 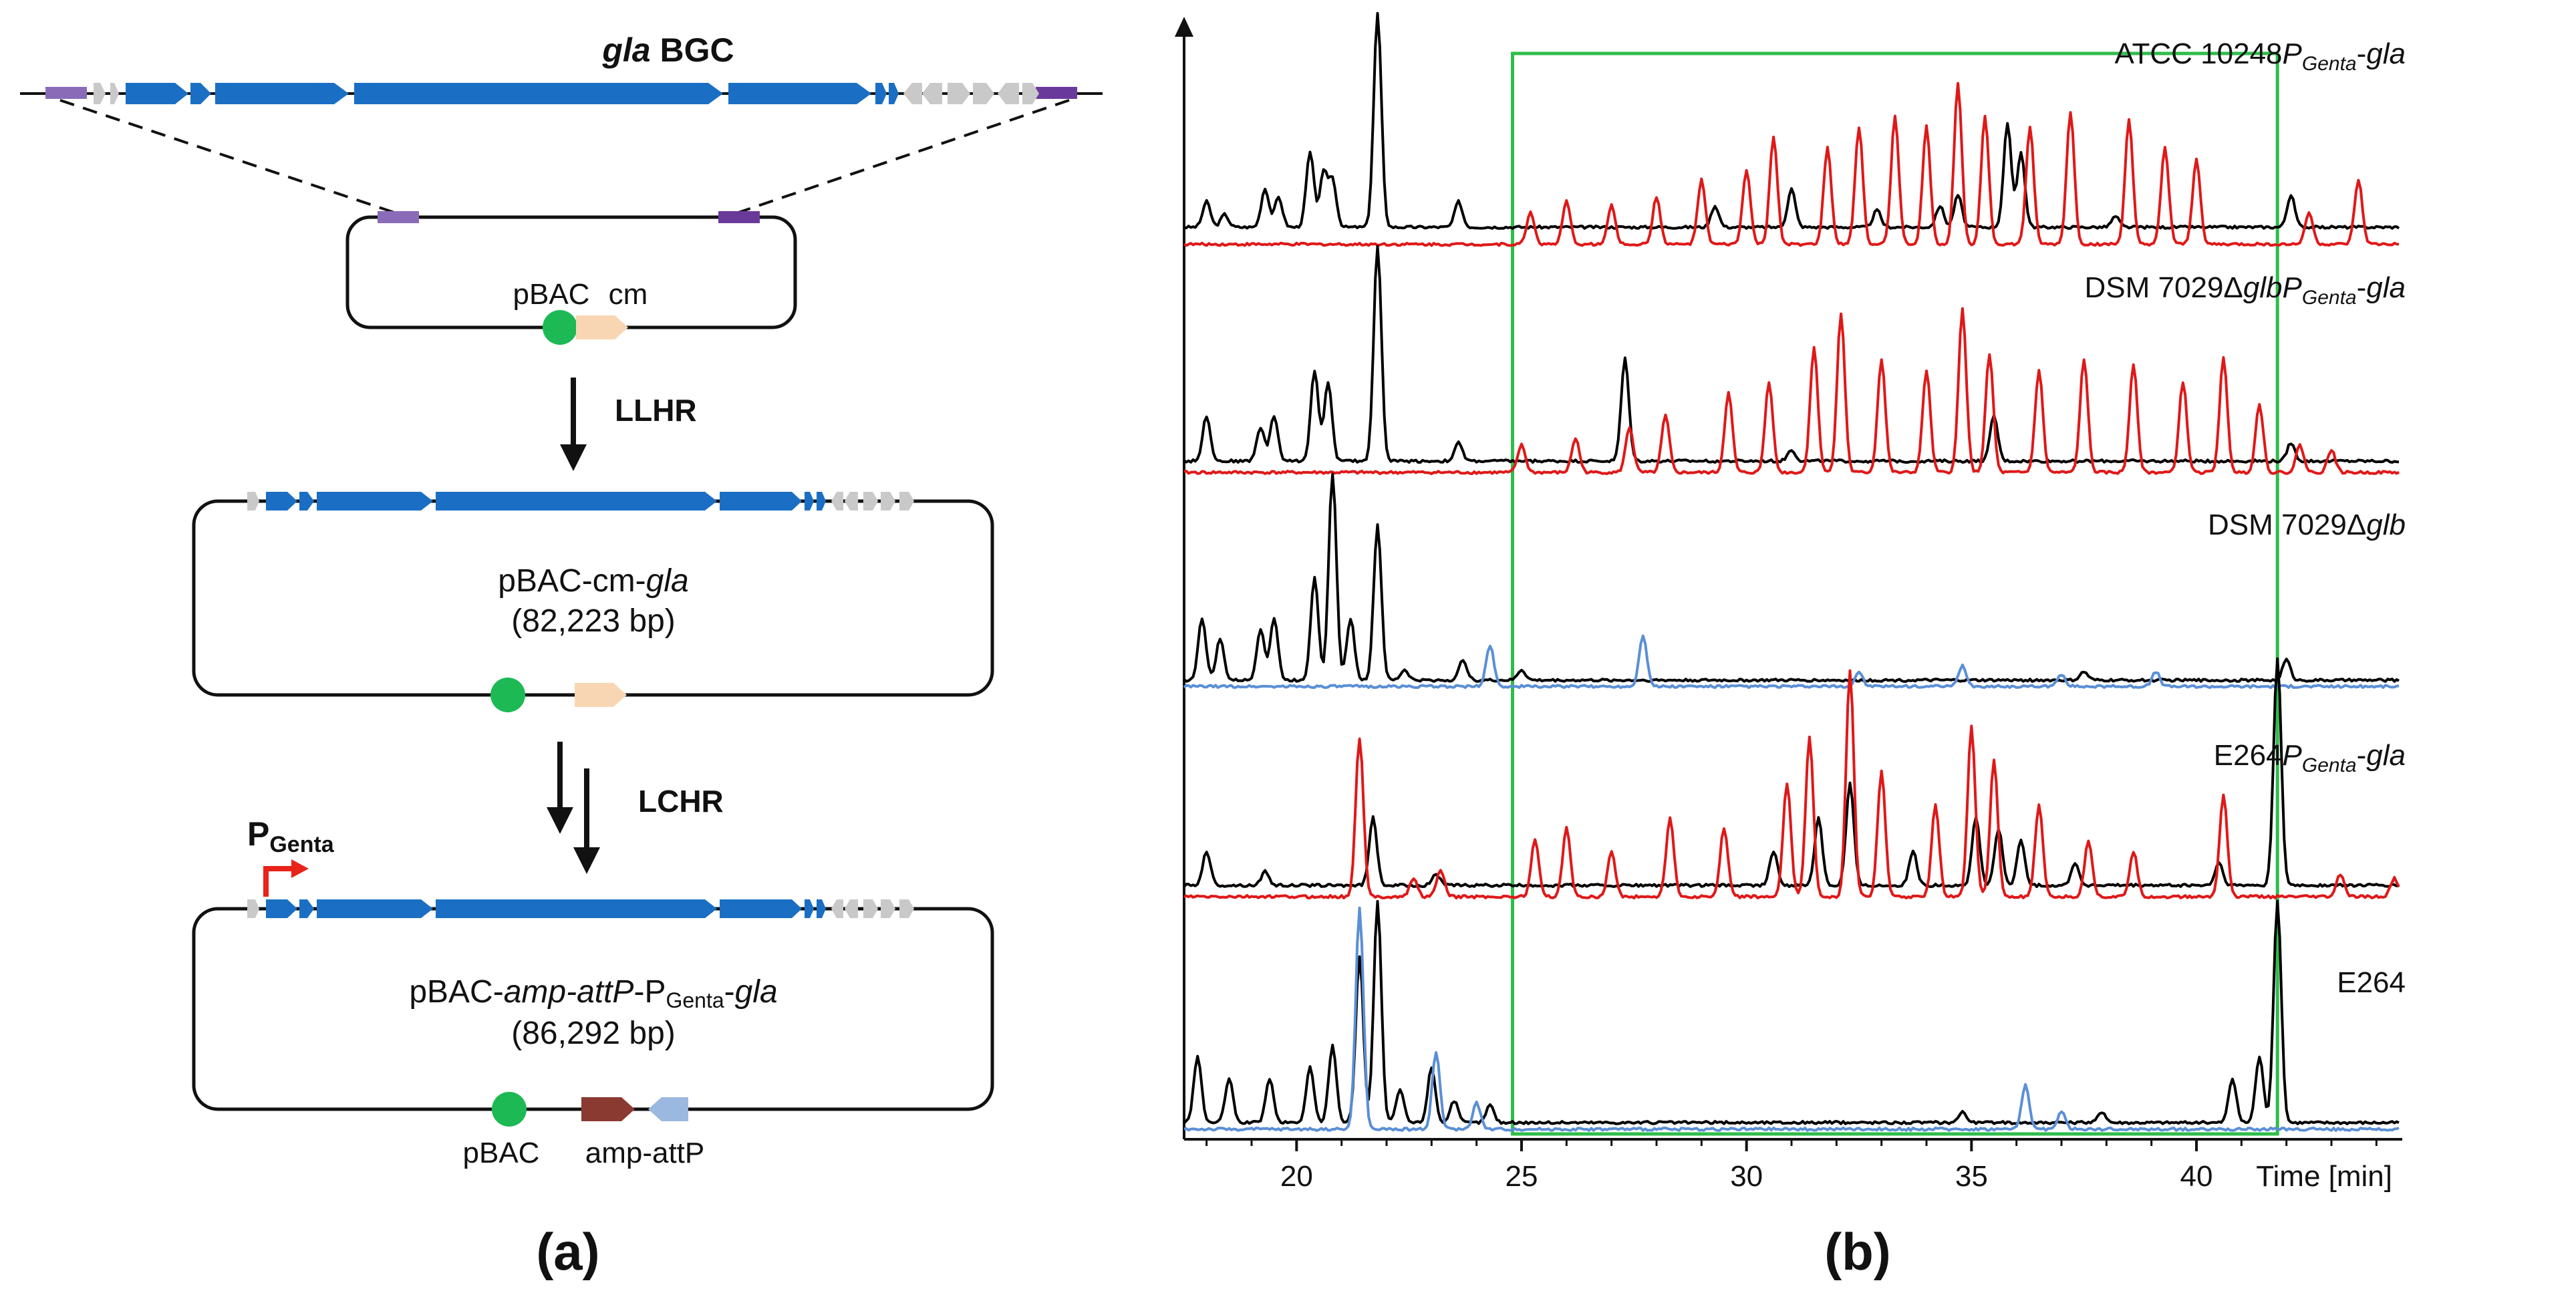 I want to click on promoter-arrow-icon, so click(x=278, y=882).